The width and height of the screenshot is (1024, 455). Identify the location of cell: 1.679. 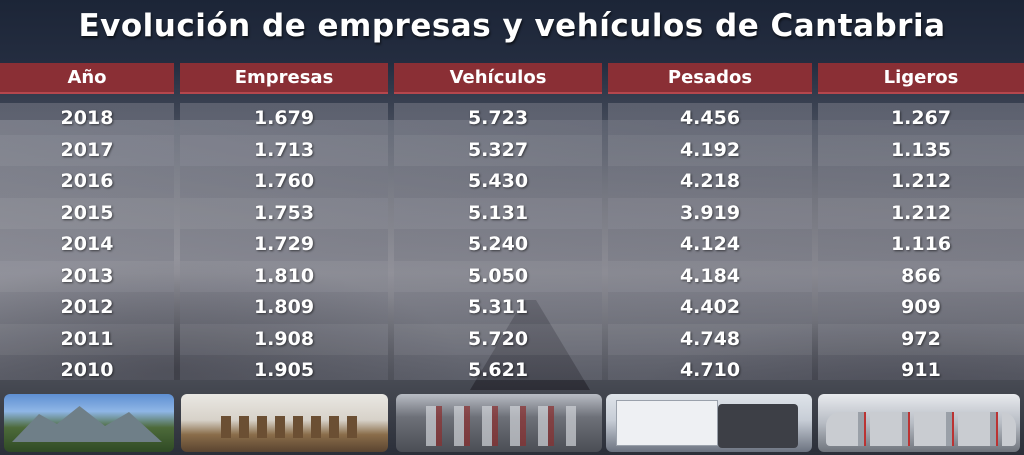
(284, 118).